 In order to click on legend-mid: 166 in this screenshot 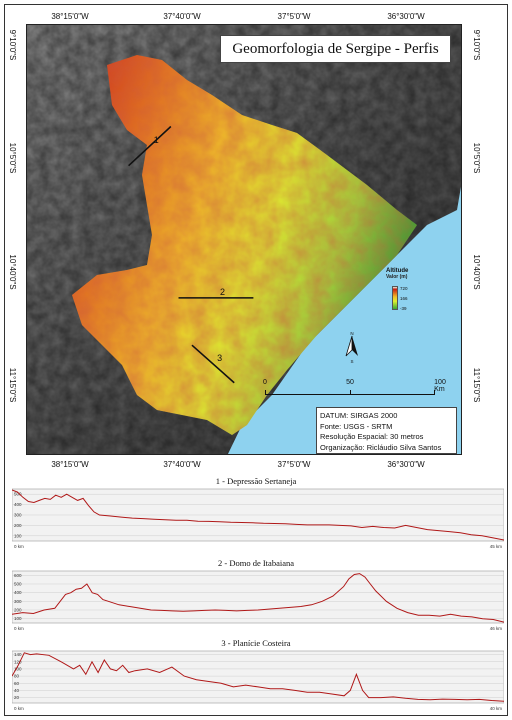, I will do `click(404, 298)`.